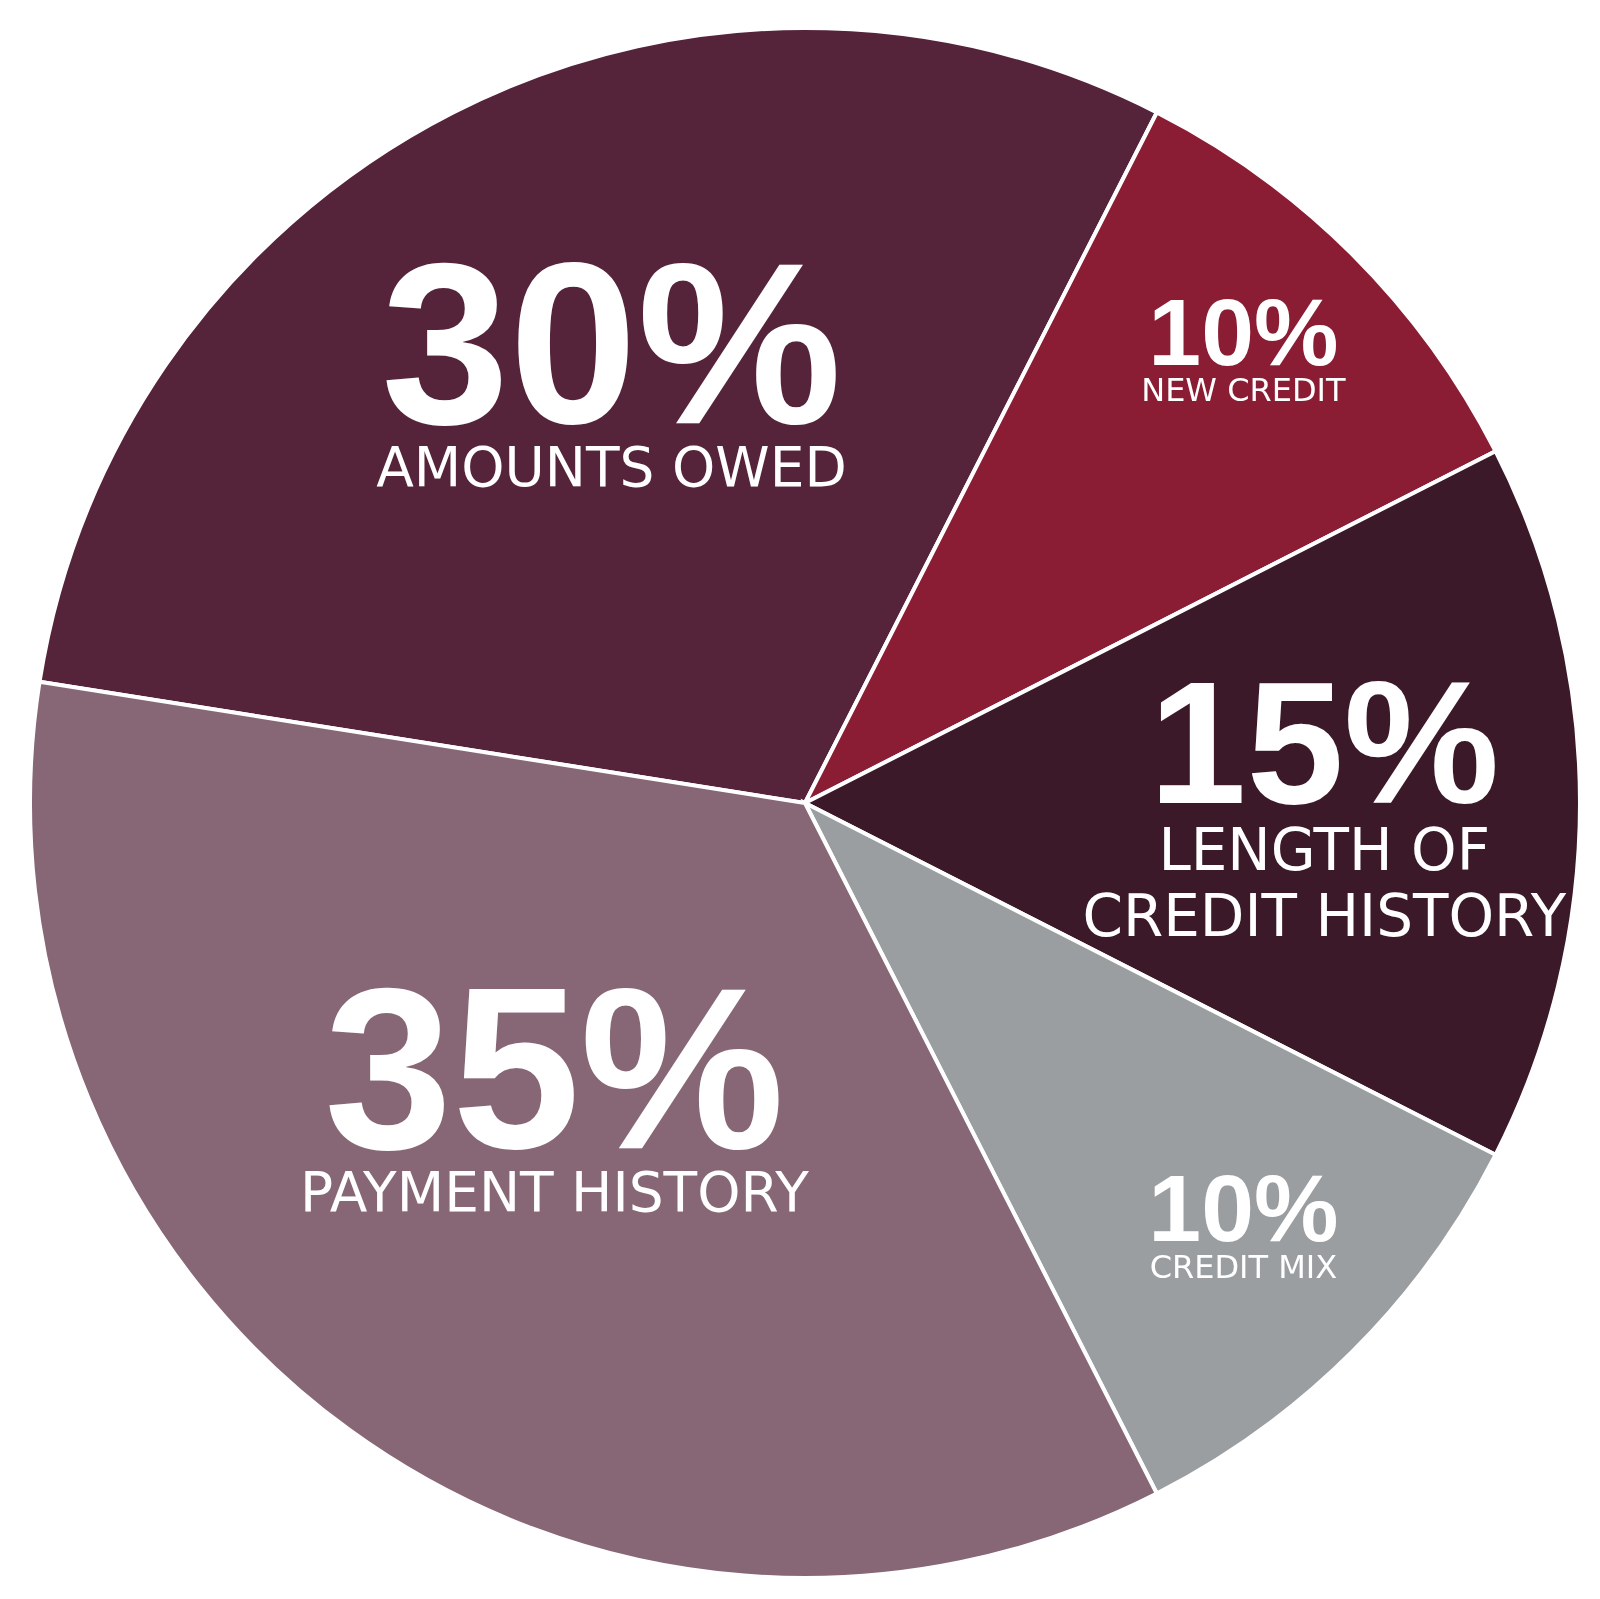  What do you see at coordinates (611, 467) in the screenshot?
I see `slice-label: AMOUNTS OWED` at bounding box center [611, 467].